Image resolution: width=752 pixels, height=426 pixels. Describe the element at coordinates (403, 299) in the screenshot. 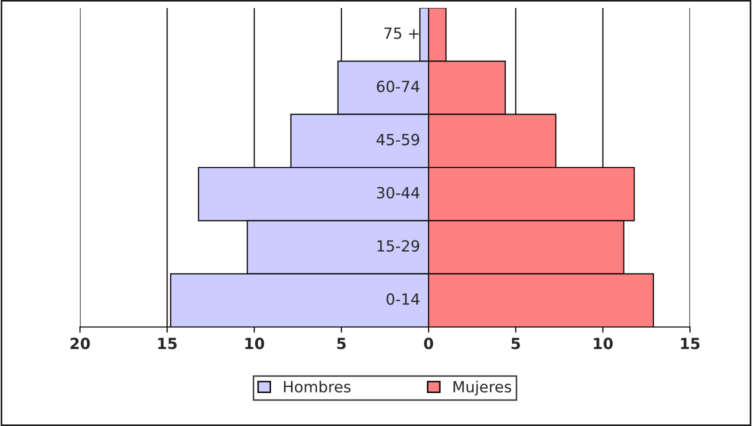

I see `y-tick-label: 0-14` at that location.